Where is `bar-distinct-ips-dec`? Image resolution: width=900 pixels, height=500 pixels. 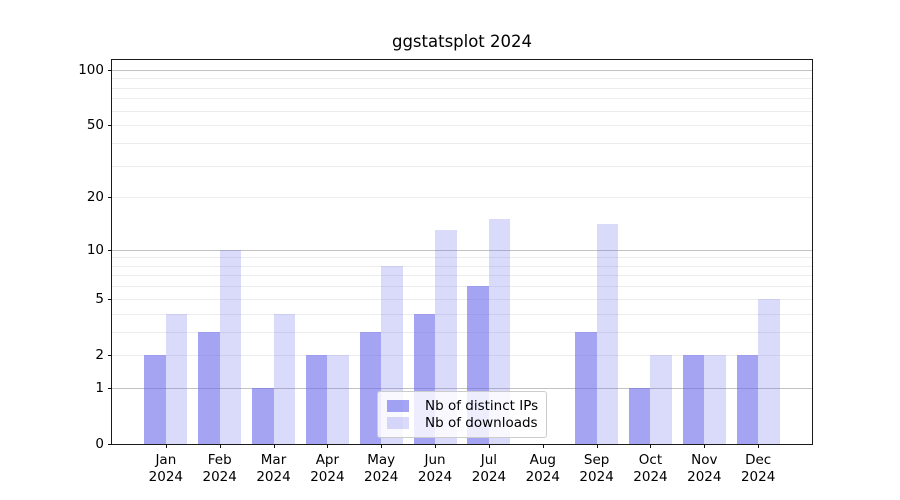 bar-distinct-ips-dec is located at coordinates (747, 399).